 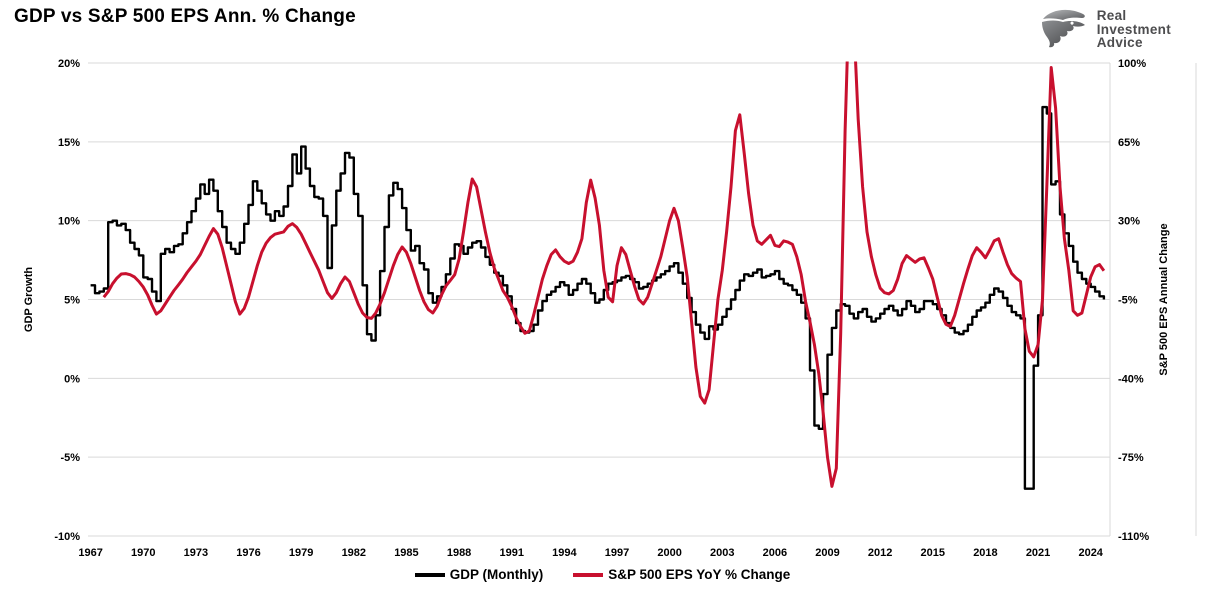 What do you see at coordinates (1111, 16) in the screenshot?
I see `logo-line-1: Real` at bounding box center [1111, 16].